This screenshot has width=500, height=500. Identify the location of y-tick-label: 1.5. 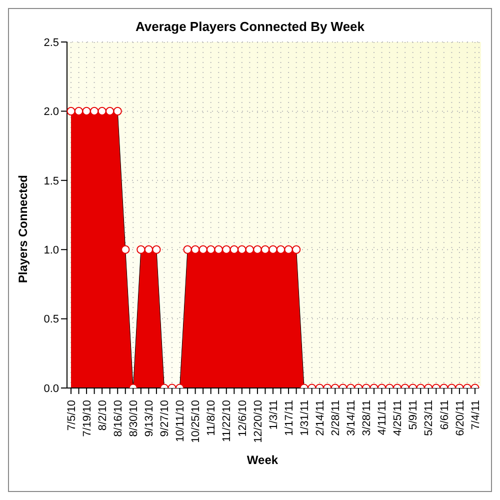
(51, 181).